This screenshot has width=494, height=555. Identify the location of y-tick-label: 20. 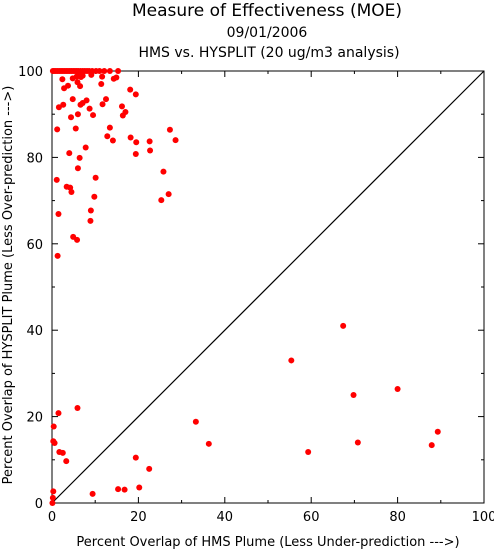
(34, 418).